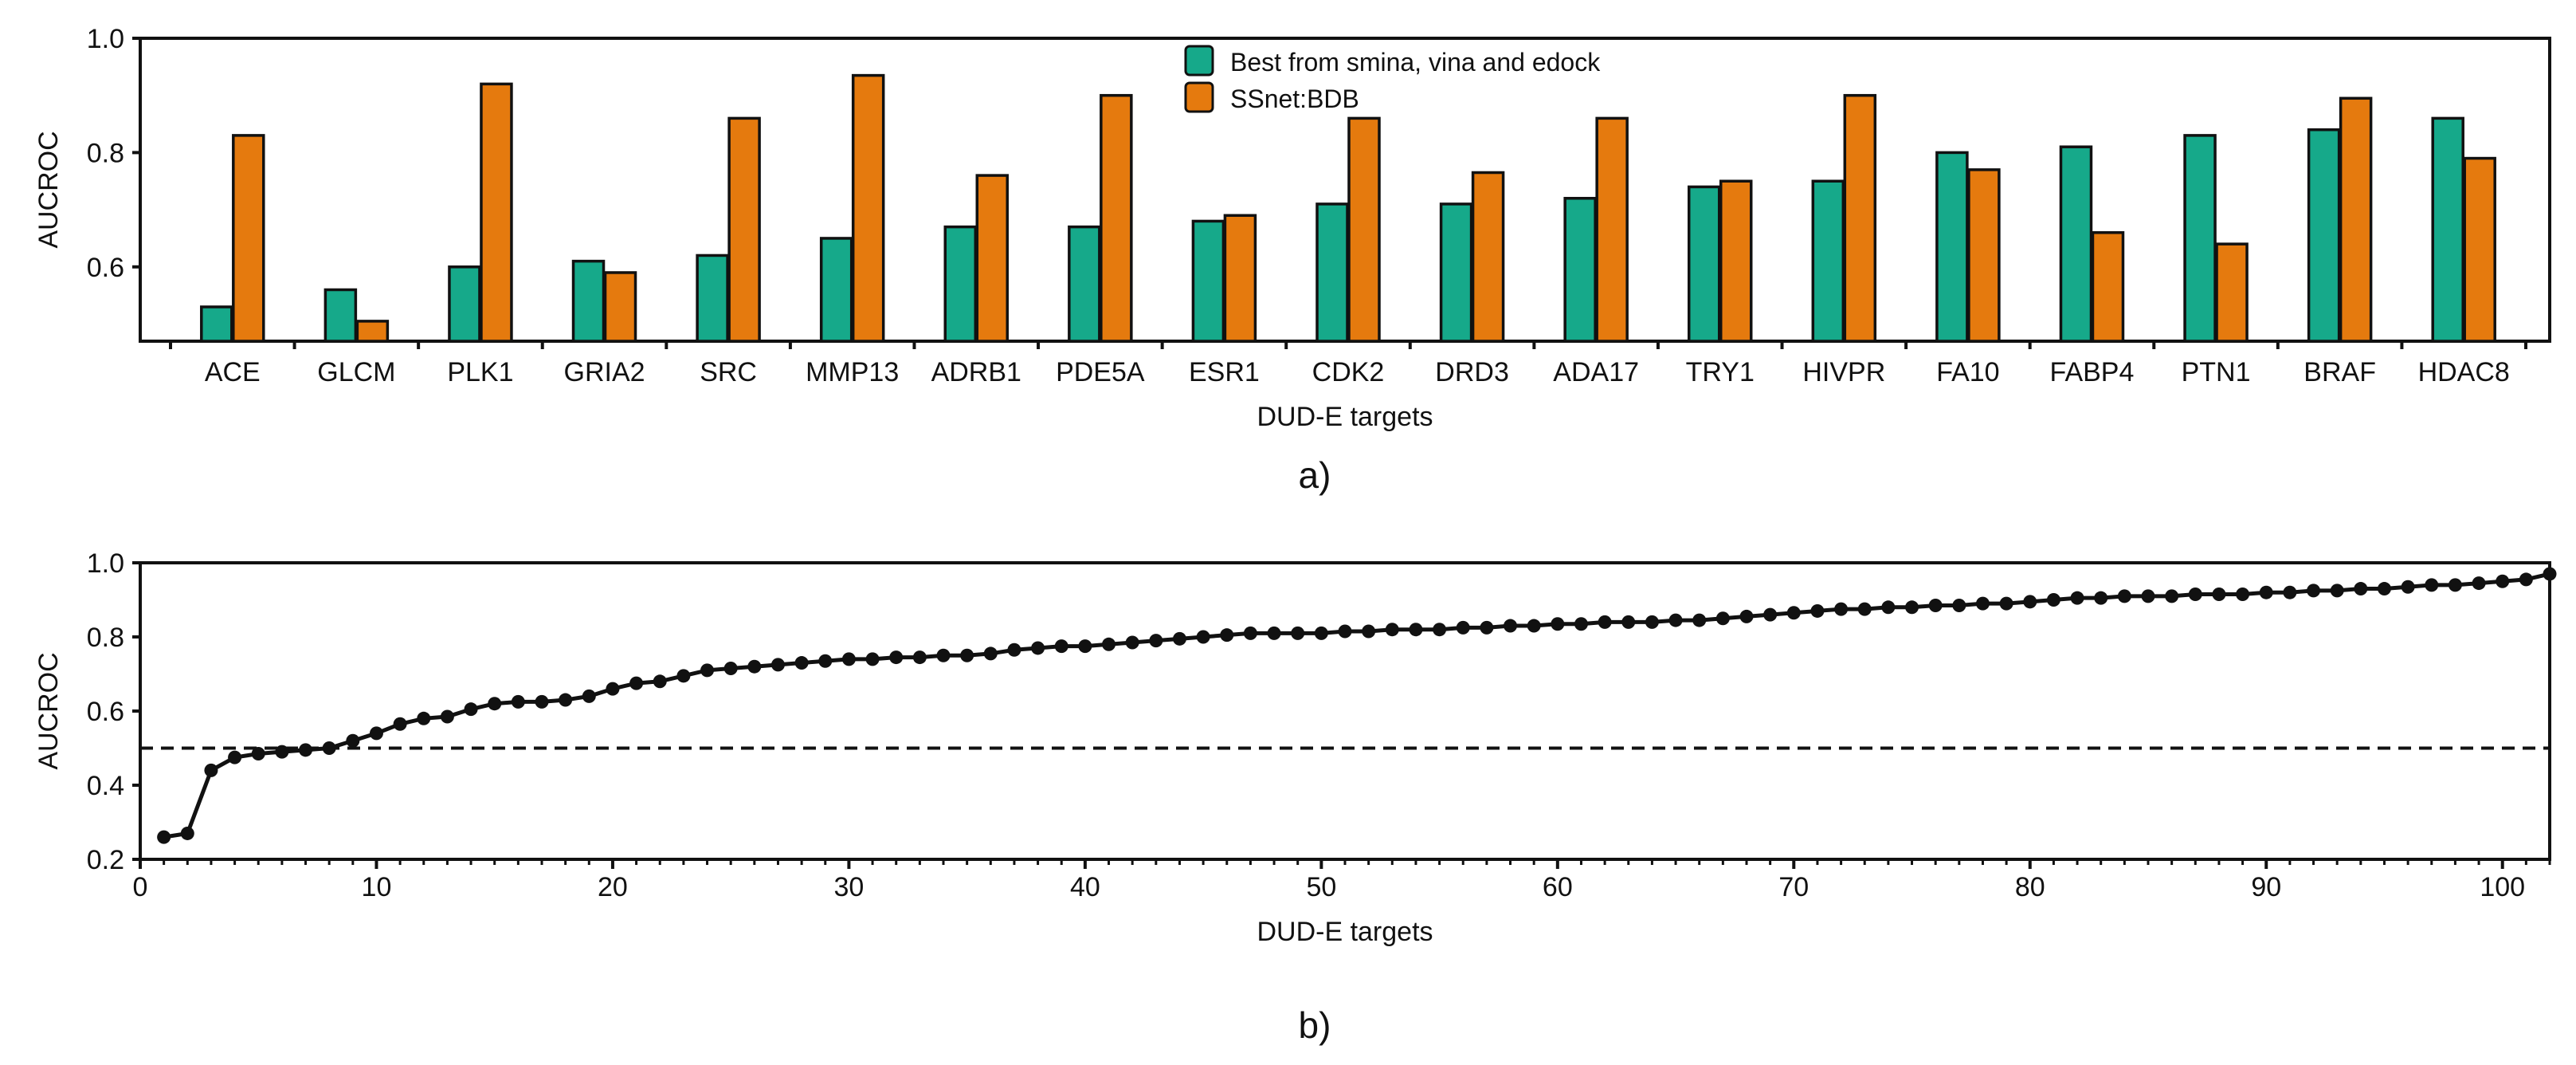  What do you see at coordinates (1315, 1025) in the screenshot?
I see `panel-b-label: b)` at bounding box center [1315, 1025].